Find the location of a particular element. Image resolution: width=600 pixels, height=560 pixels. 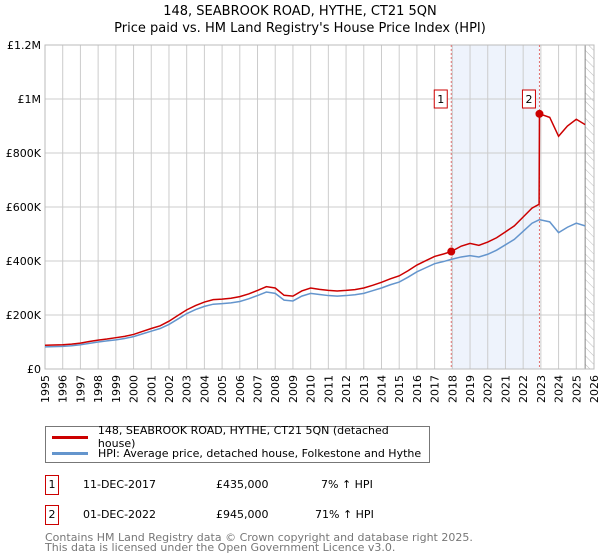

sale-date: 01-DEC-2022 is located at coordinates (120, 514).